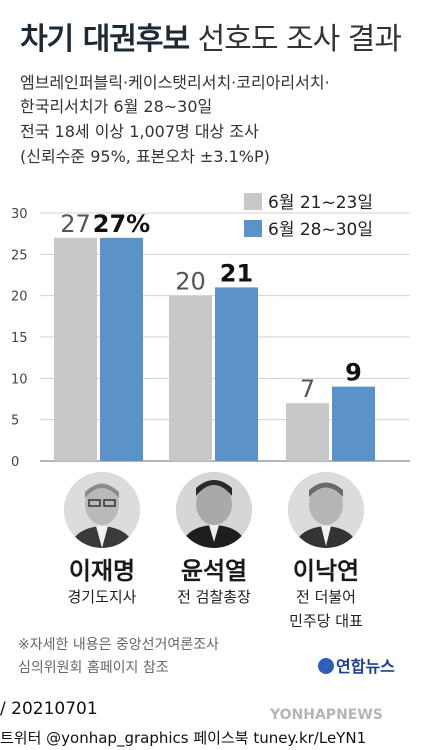 This screenshot has height=750, width=421. What do you see at coordinates (320, 230) in the screenshot?
I see `legend-label-2: 6월 28~30일` at bounding box center [320, 230].